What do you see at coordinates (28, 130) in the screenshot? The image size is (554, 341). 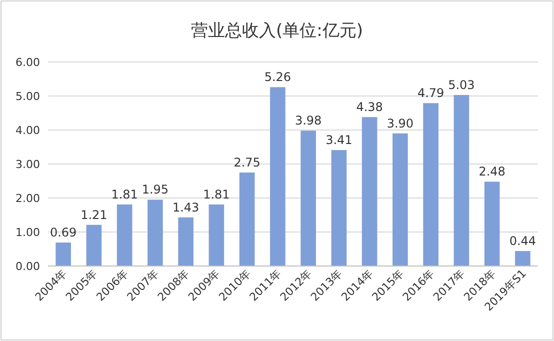 I see `y-tick-label: 4.00` at bounding box center [28, 130].